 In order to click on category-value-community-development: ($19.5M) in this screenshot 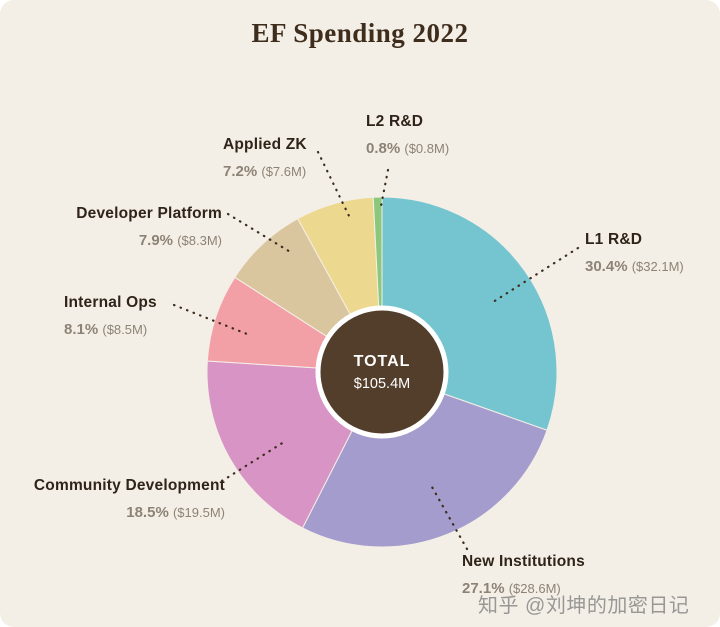, I will do `click(198, 512)`.